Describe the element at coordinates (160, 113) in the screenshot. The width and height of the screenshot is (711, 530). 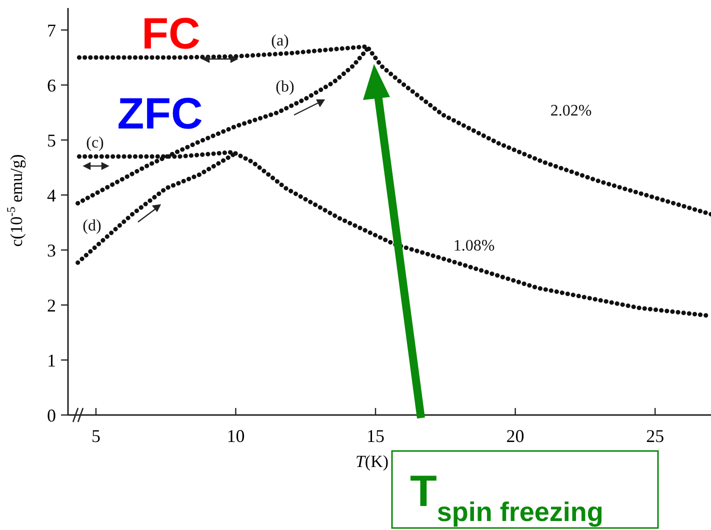
I see `annotation: ZFC` at that location.